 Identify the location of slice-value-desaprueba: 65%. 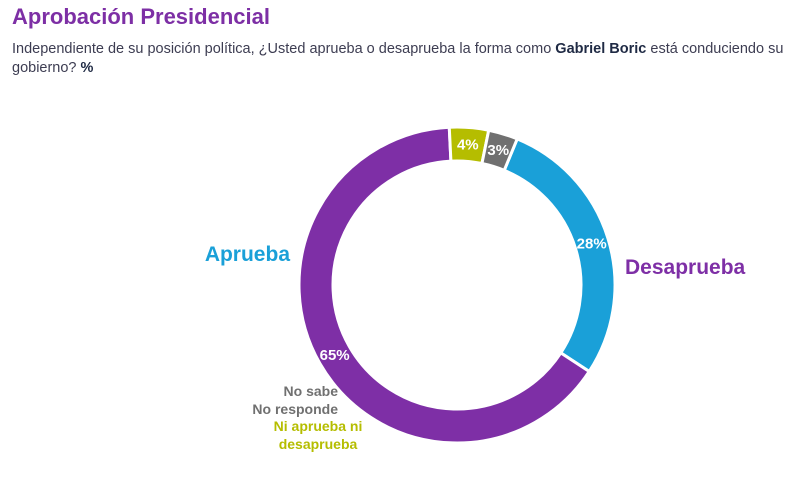
(335, 355).